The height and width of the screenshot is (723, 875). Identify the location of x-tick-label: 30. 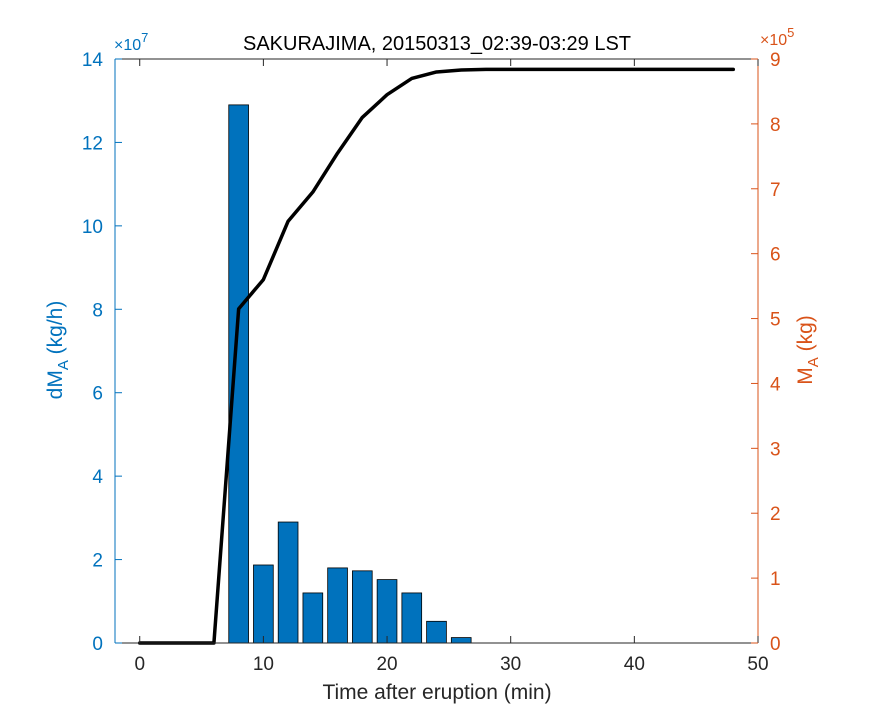
(510, 664).